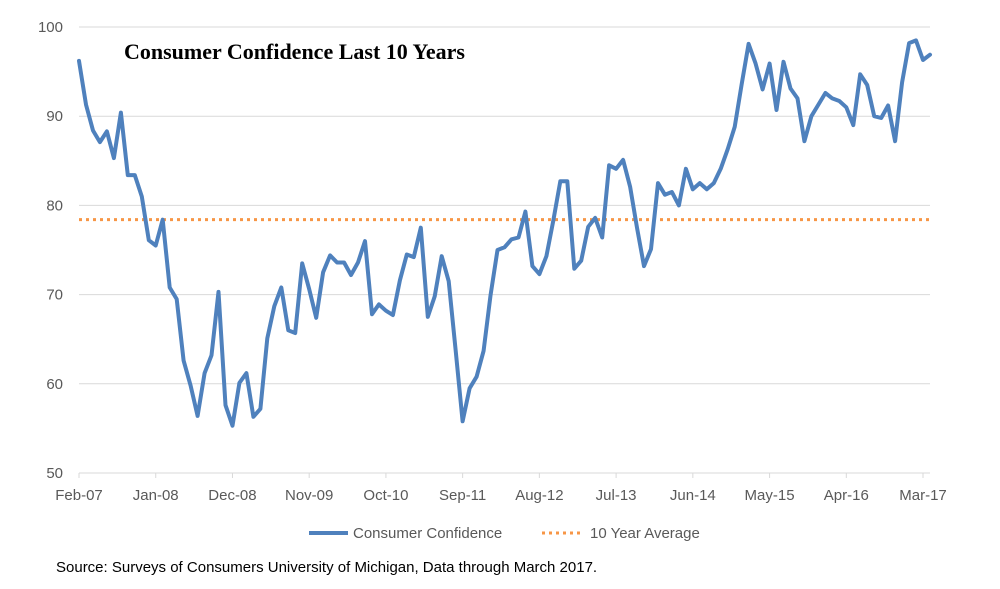  What do you see at coordinates (54, 473) in the screenshot?
I see `y-tick-label: 50` at bounding box center [54, 473].